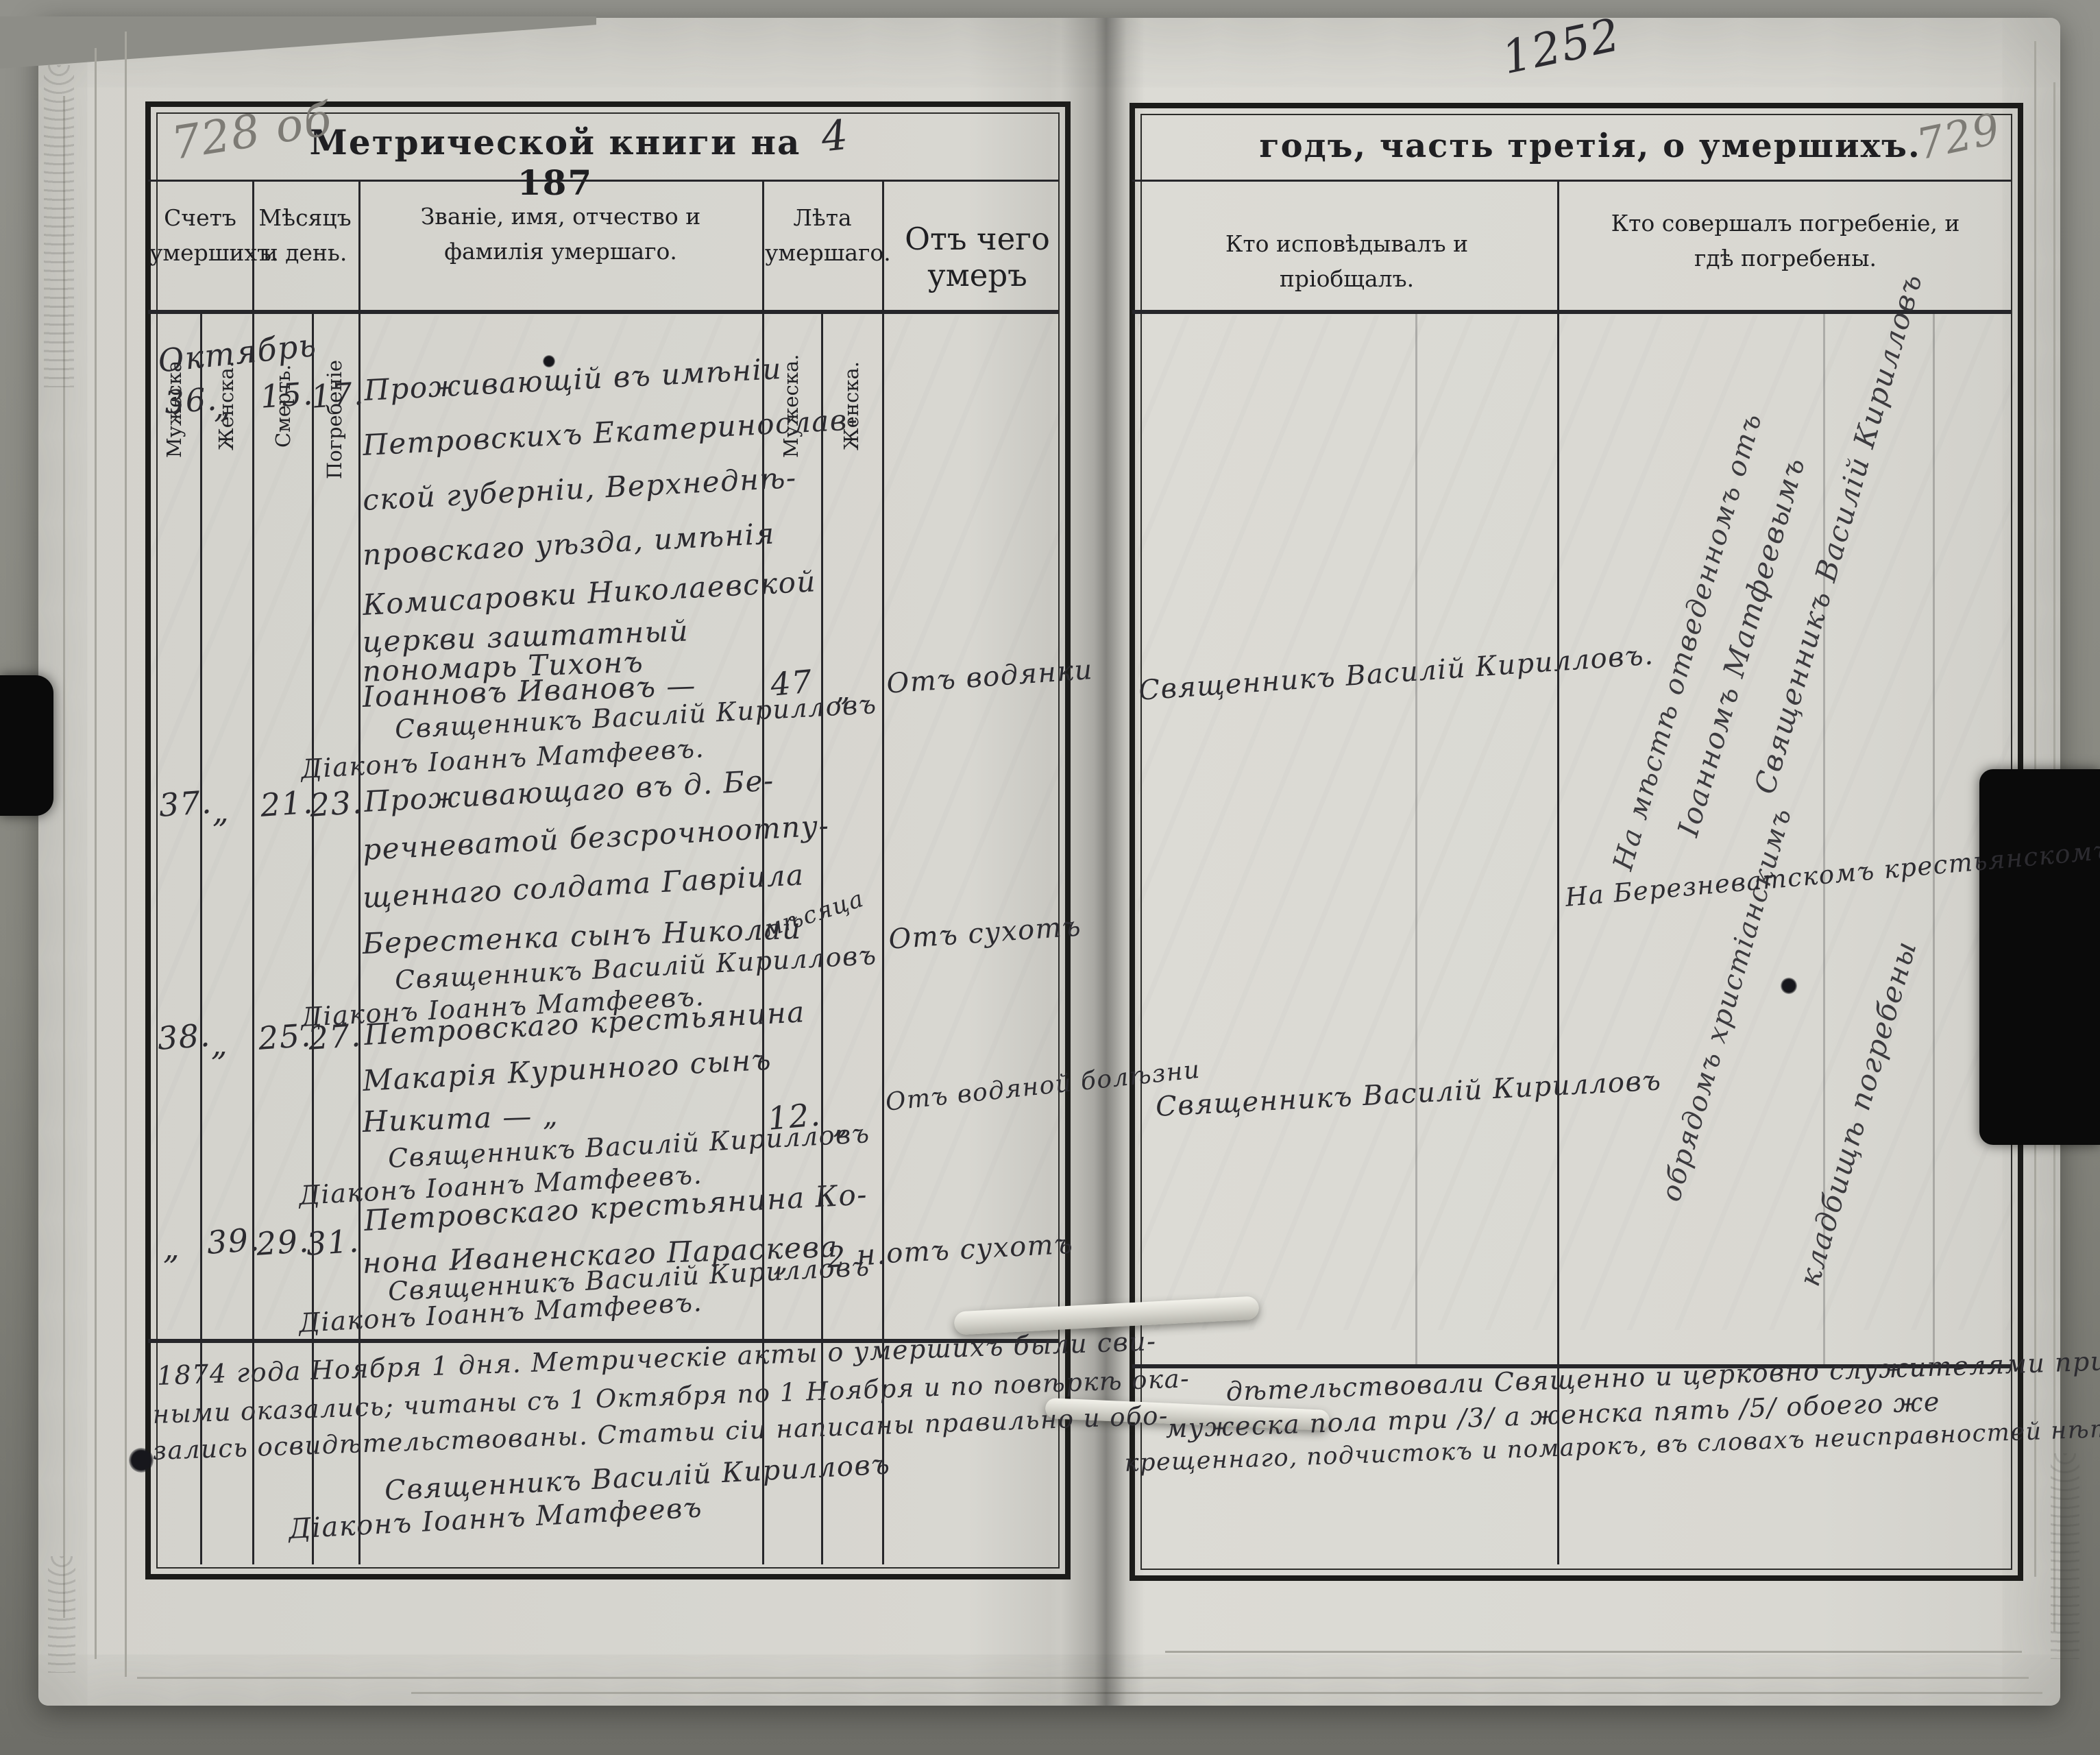 The width and height of the screenshot is (2100, 1755). Describe the element at coordinates (844, 690) in the screenshot. I see `r36-age-female: „` at that location.